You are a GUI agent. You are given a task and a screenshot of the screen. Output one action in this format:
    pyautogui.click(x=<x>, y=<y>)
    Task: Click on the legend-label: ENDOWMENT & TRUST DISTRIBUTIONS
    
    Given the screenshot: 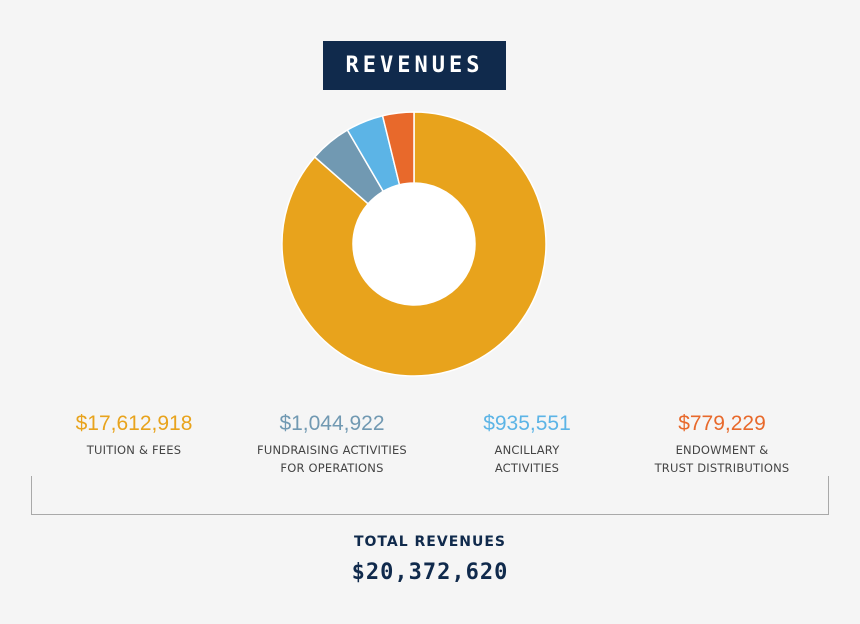 What is the action you would take?
    pyautogui.click(x=722, y=459)
    